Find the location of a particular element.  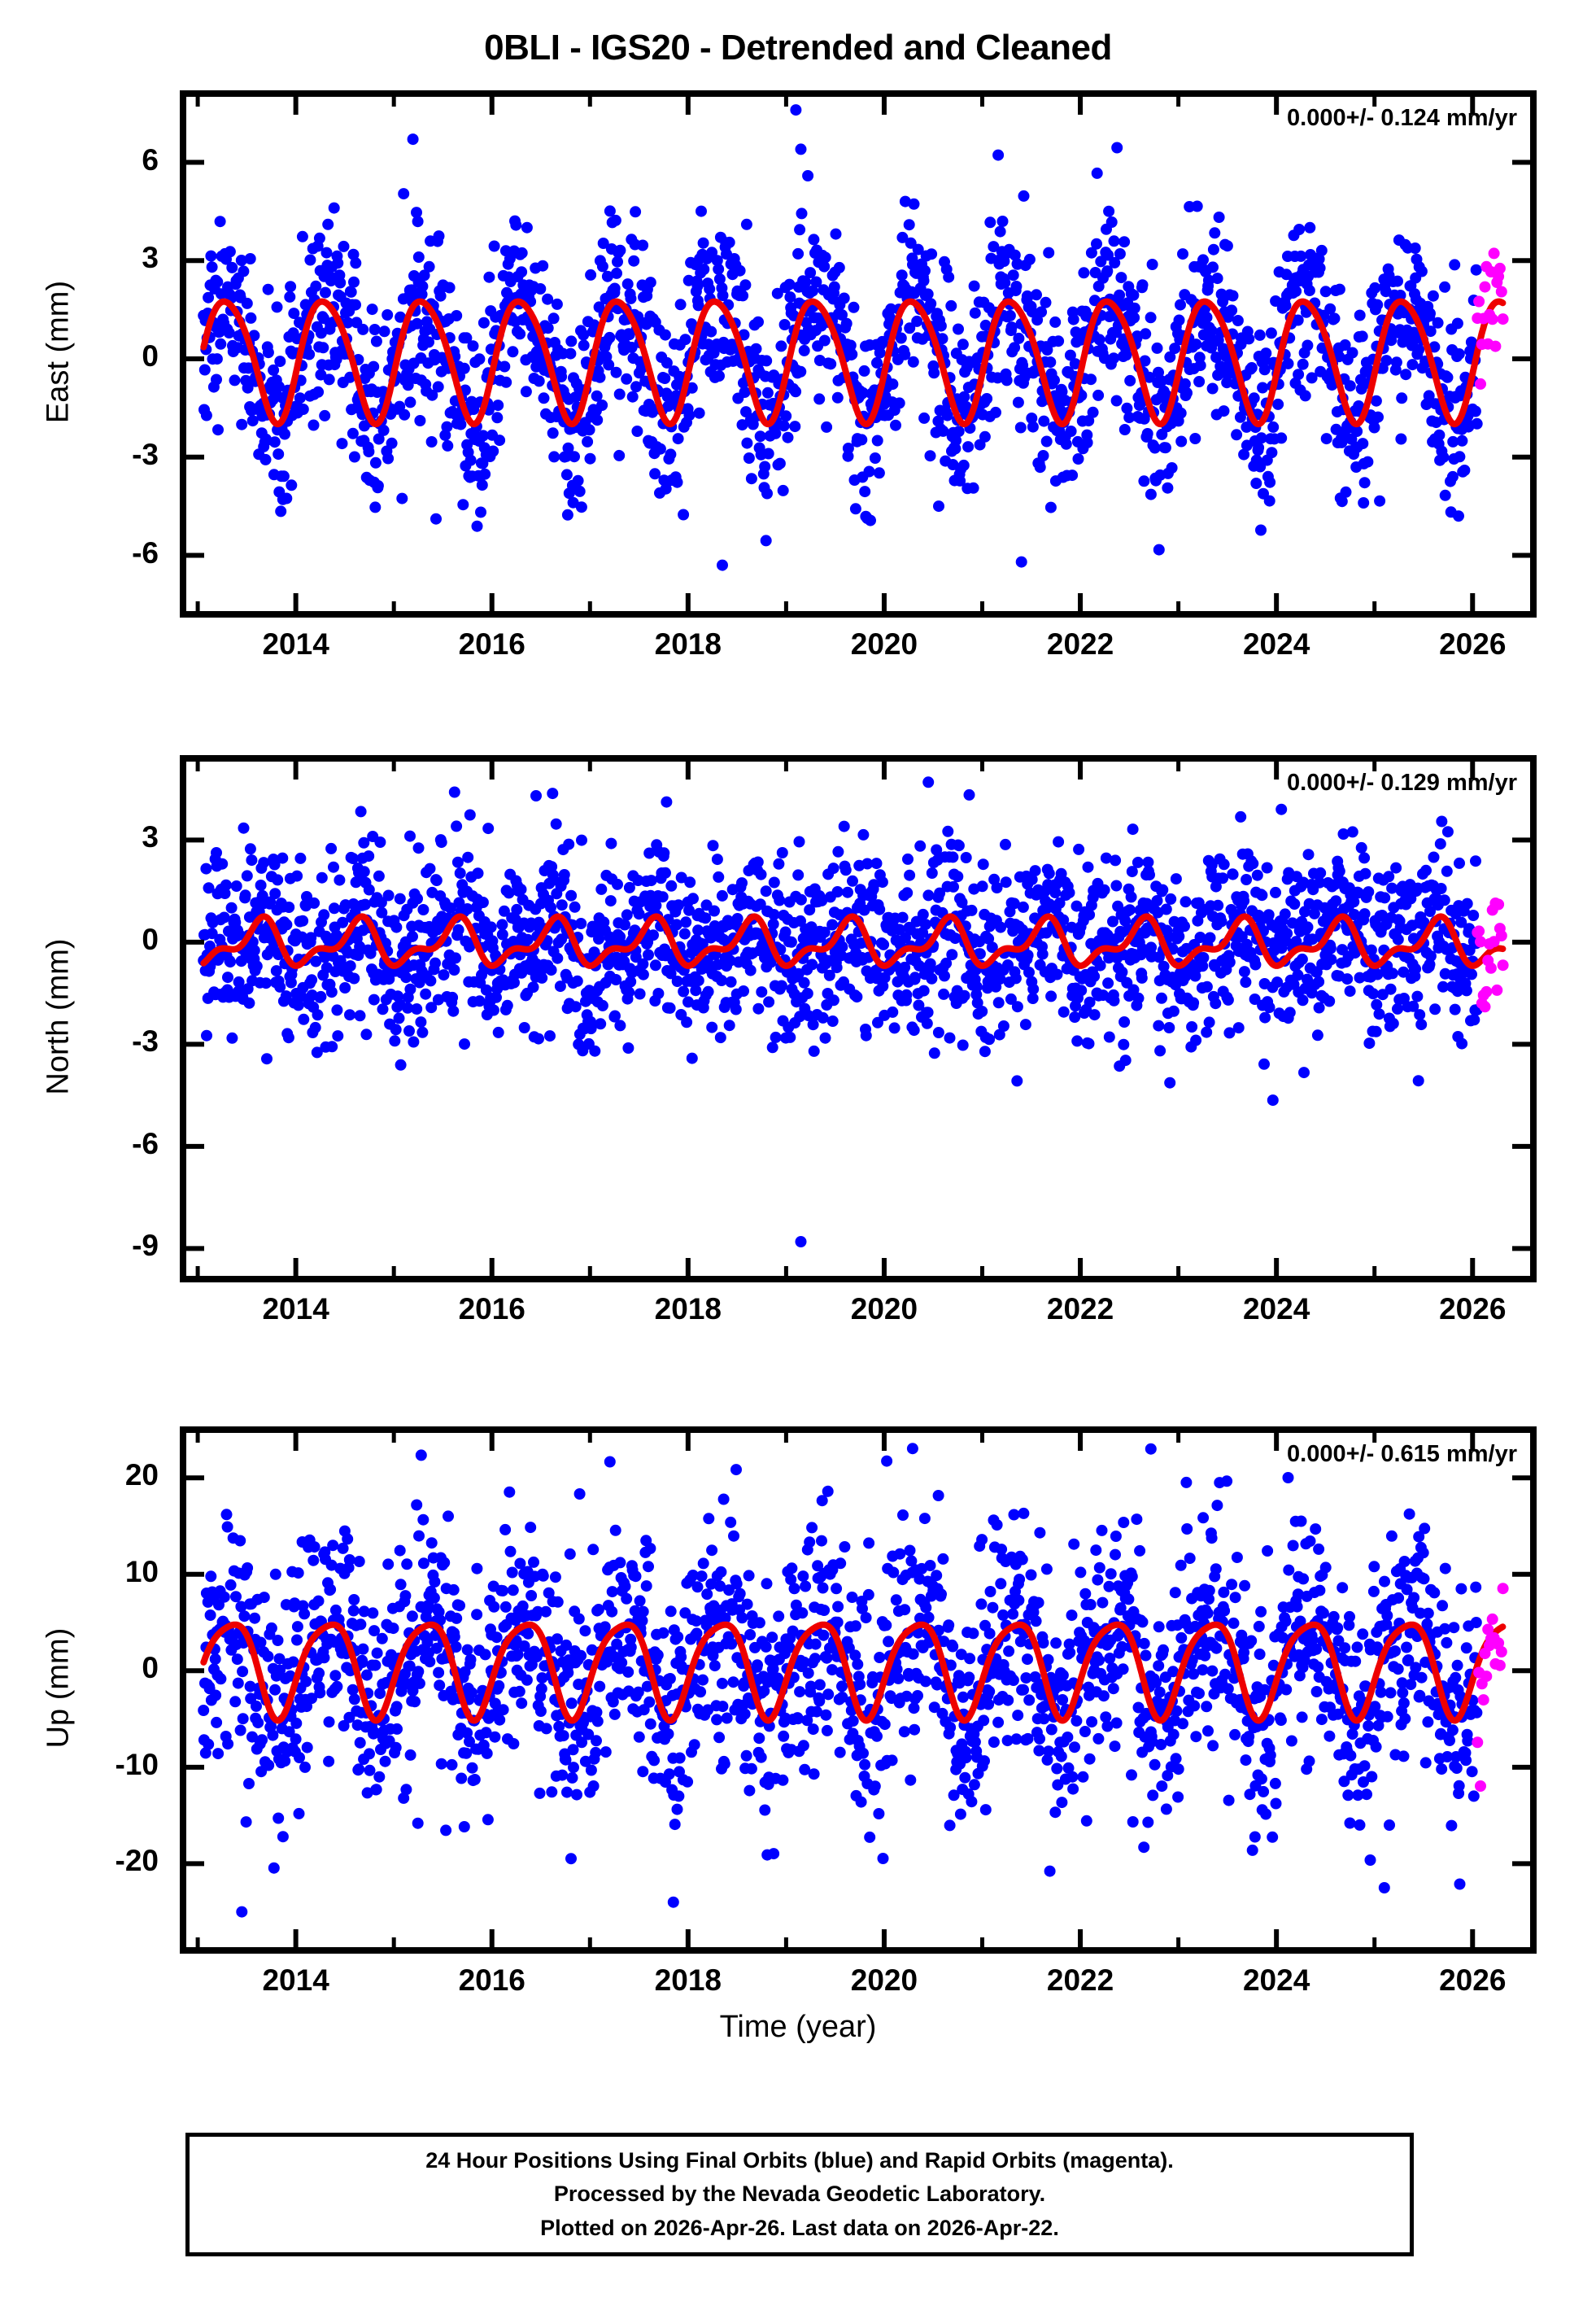

rate-annotation-east: 0.000+/- 0.124 mm/yr is located at coordinates (1402, 118).